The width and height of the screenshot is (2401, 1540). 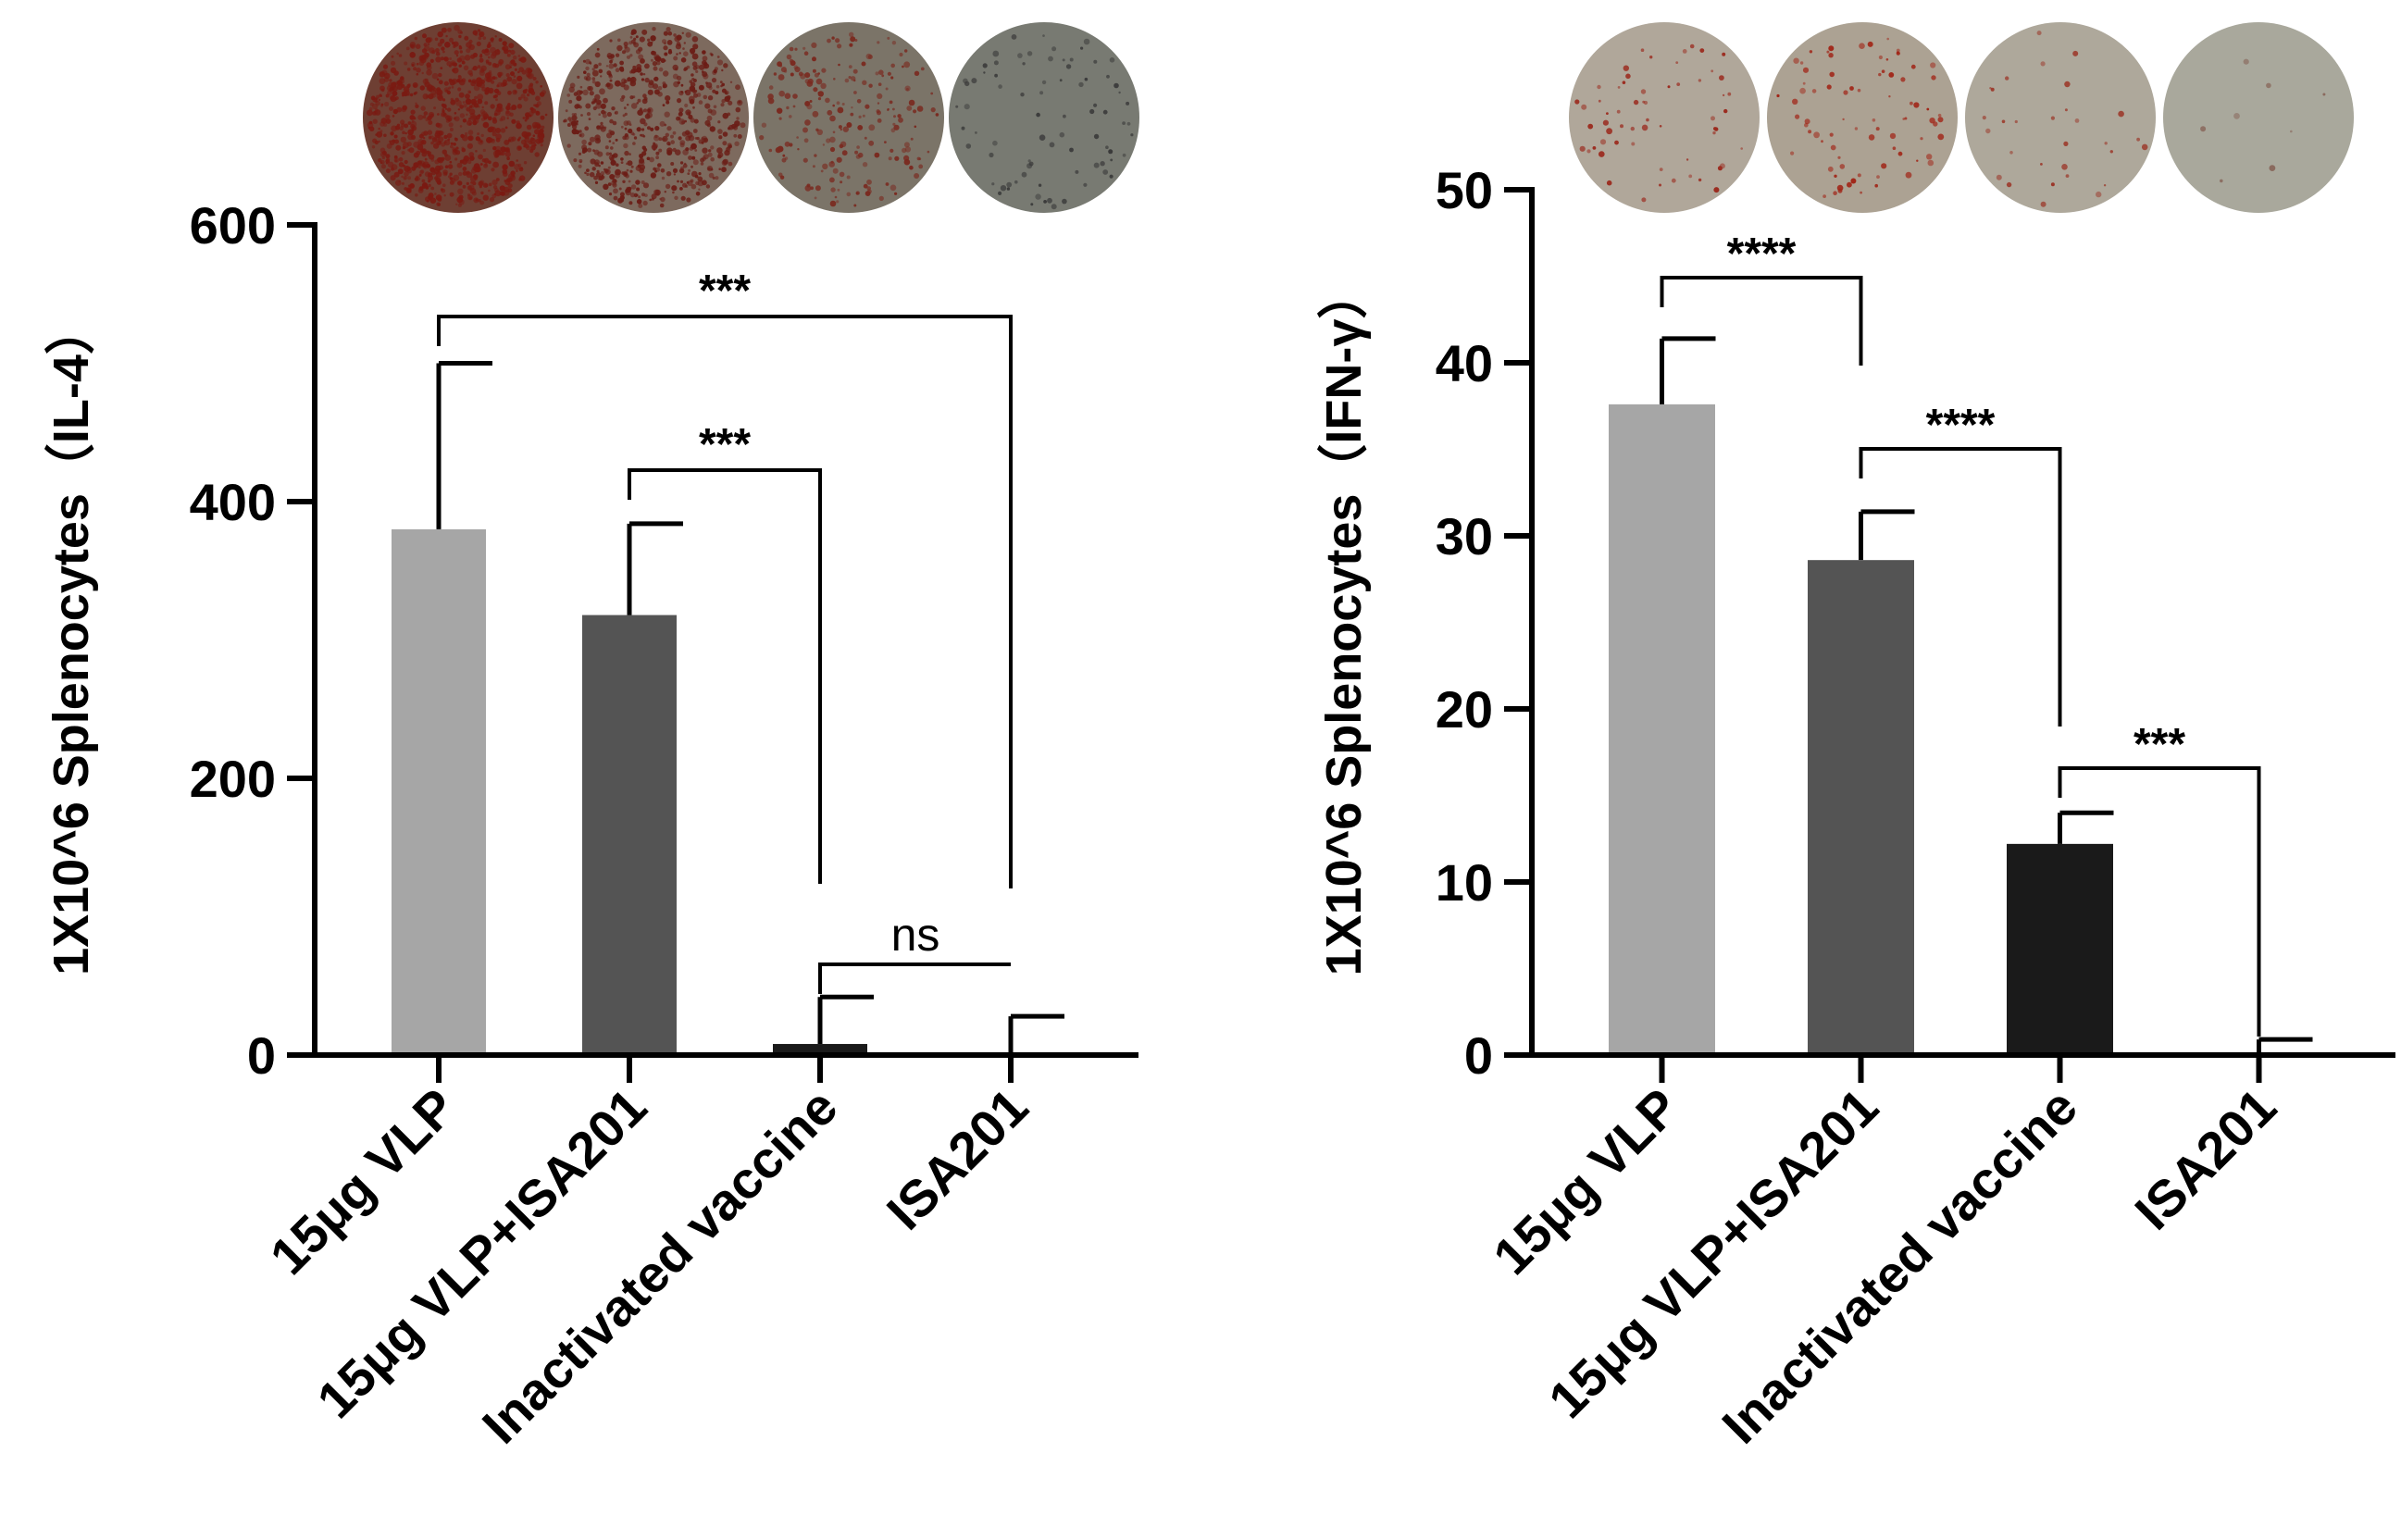 I want to click on category-label-2: Inactivated vaccine, so click(x=660, y=1266).